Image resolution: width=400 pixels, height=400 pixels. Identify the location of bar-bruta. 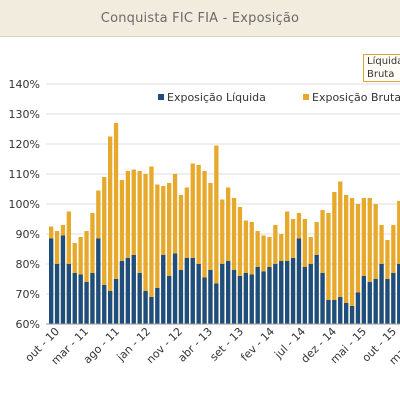
(352, 261).